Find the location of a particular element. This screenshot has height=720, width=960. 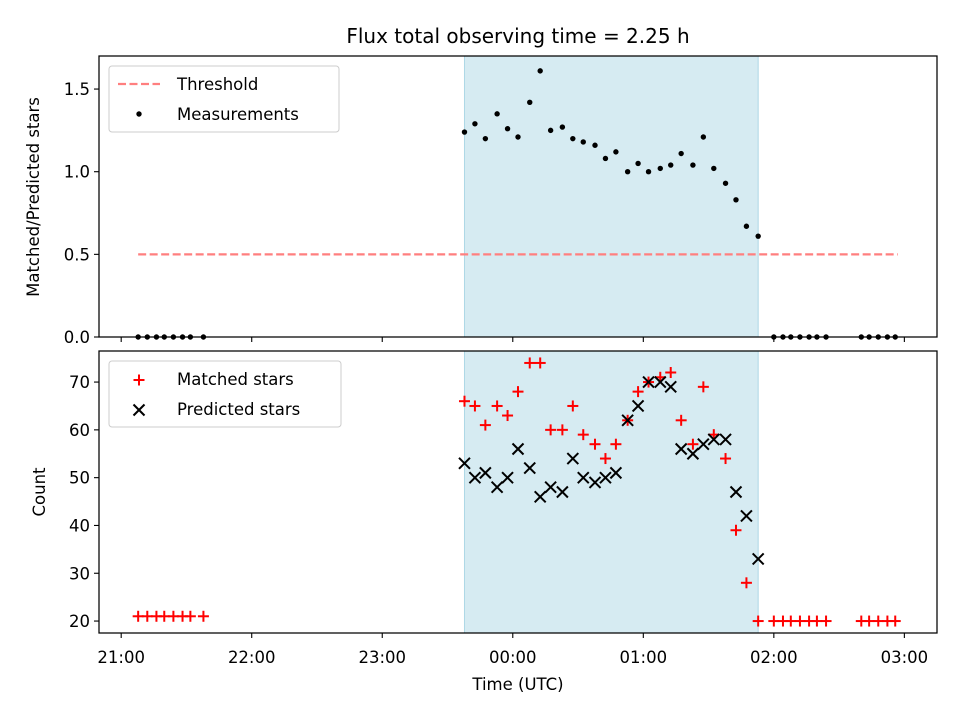

top-legend-frame is located at coordinates (224, 99).